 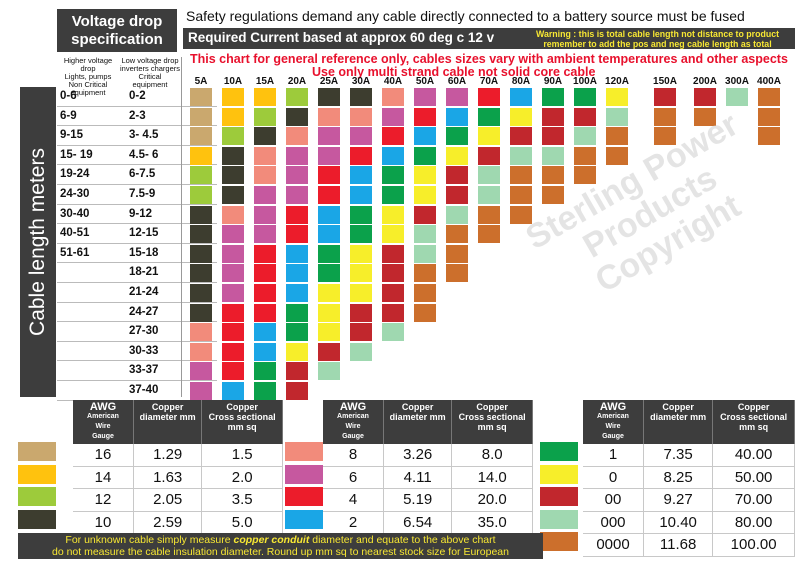 What do you see at coordinates (242, 455) in the screenshot?
I see `legend-cross: 1.5` at bounding box center [242, 455].